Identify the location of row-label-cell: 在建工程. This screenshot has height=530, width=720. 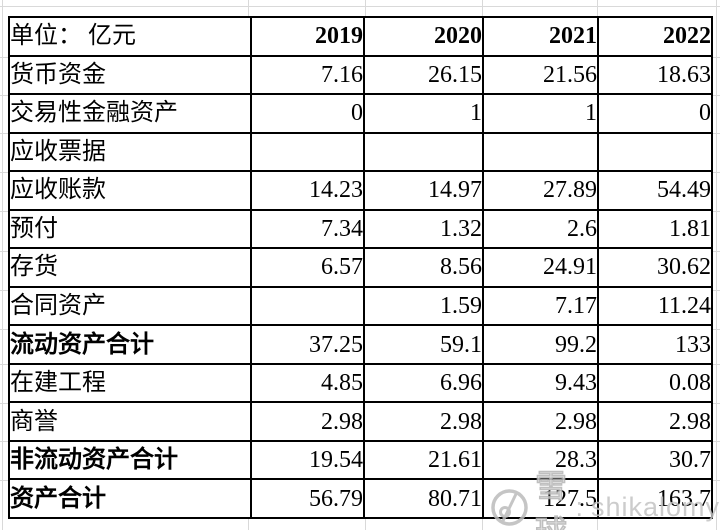
(130, 383).